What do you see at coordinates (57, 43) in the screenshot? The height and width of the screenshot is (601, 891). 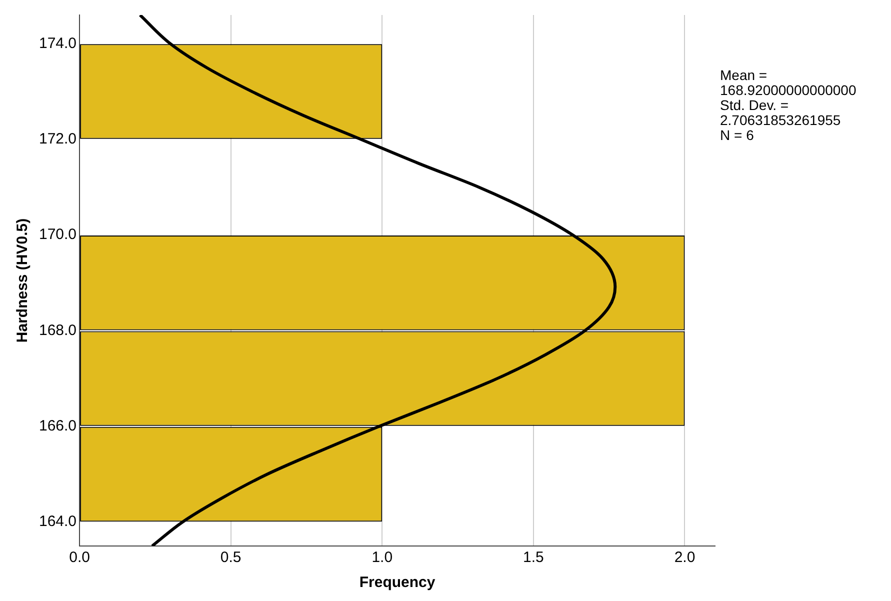 I see `y-tick-label: 174.0` at bounding box center [57, 43].